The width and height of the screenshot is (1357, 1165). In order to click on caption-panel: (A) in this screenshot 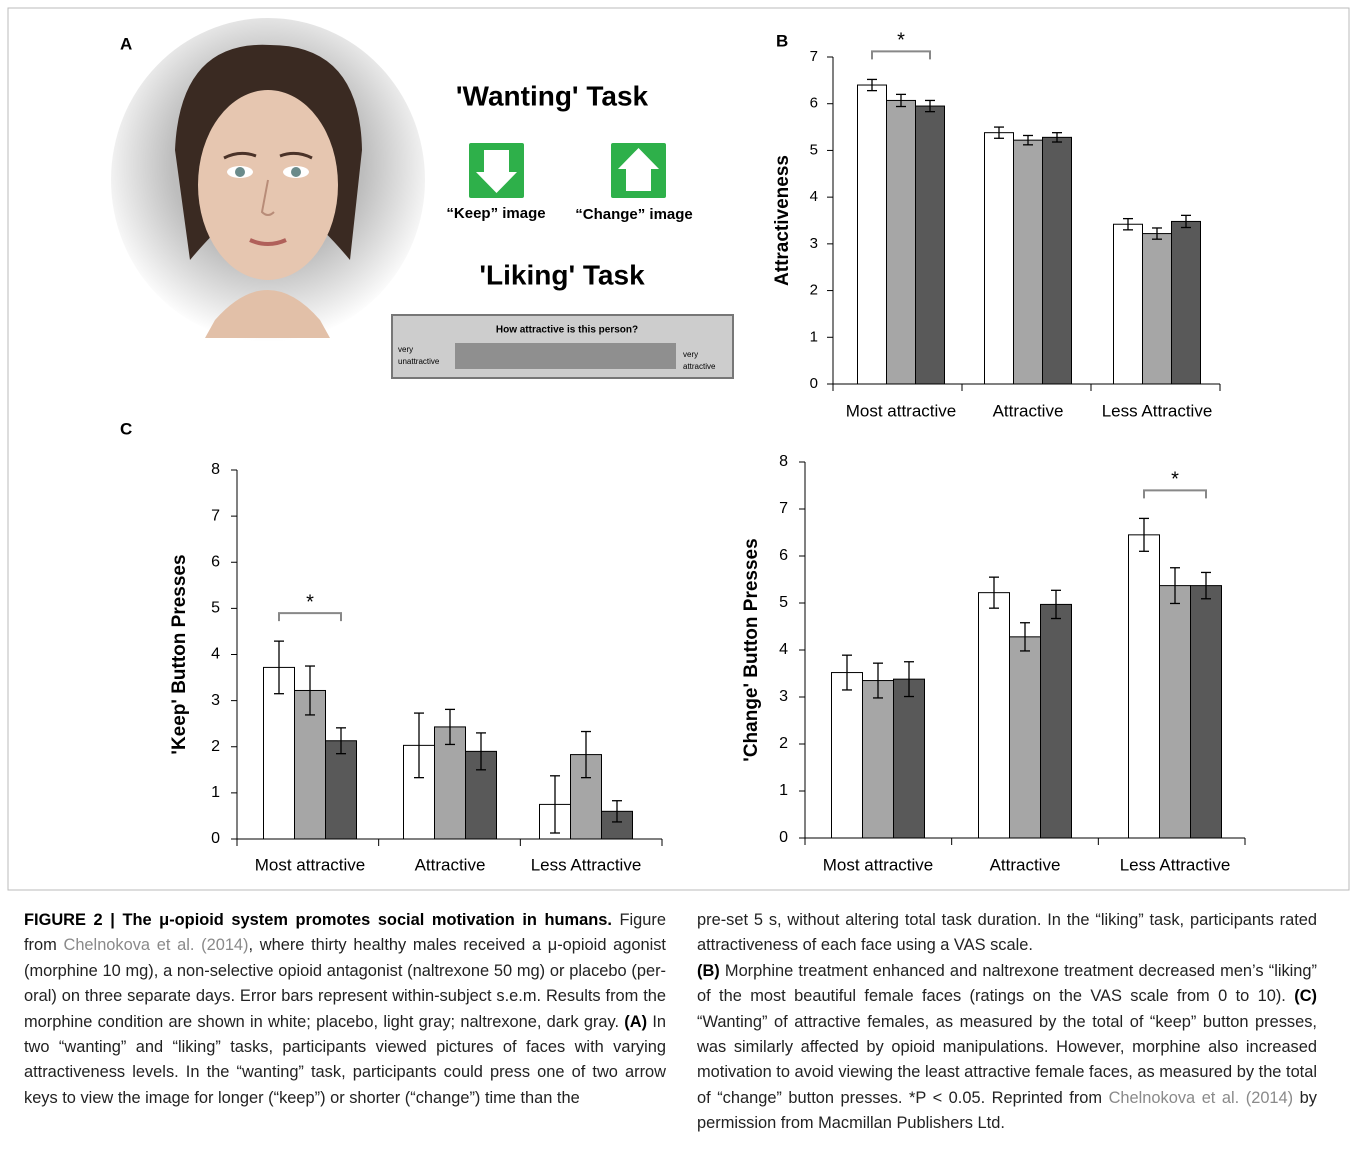, I will do `click(636, 1021)`.